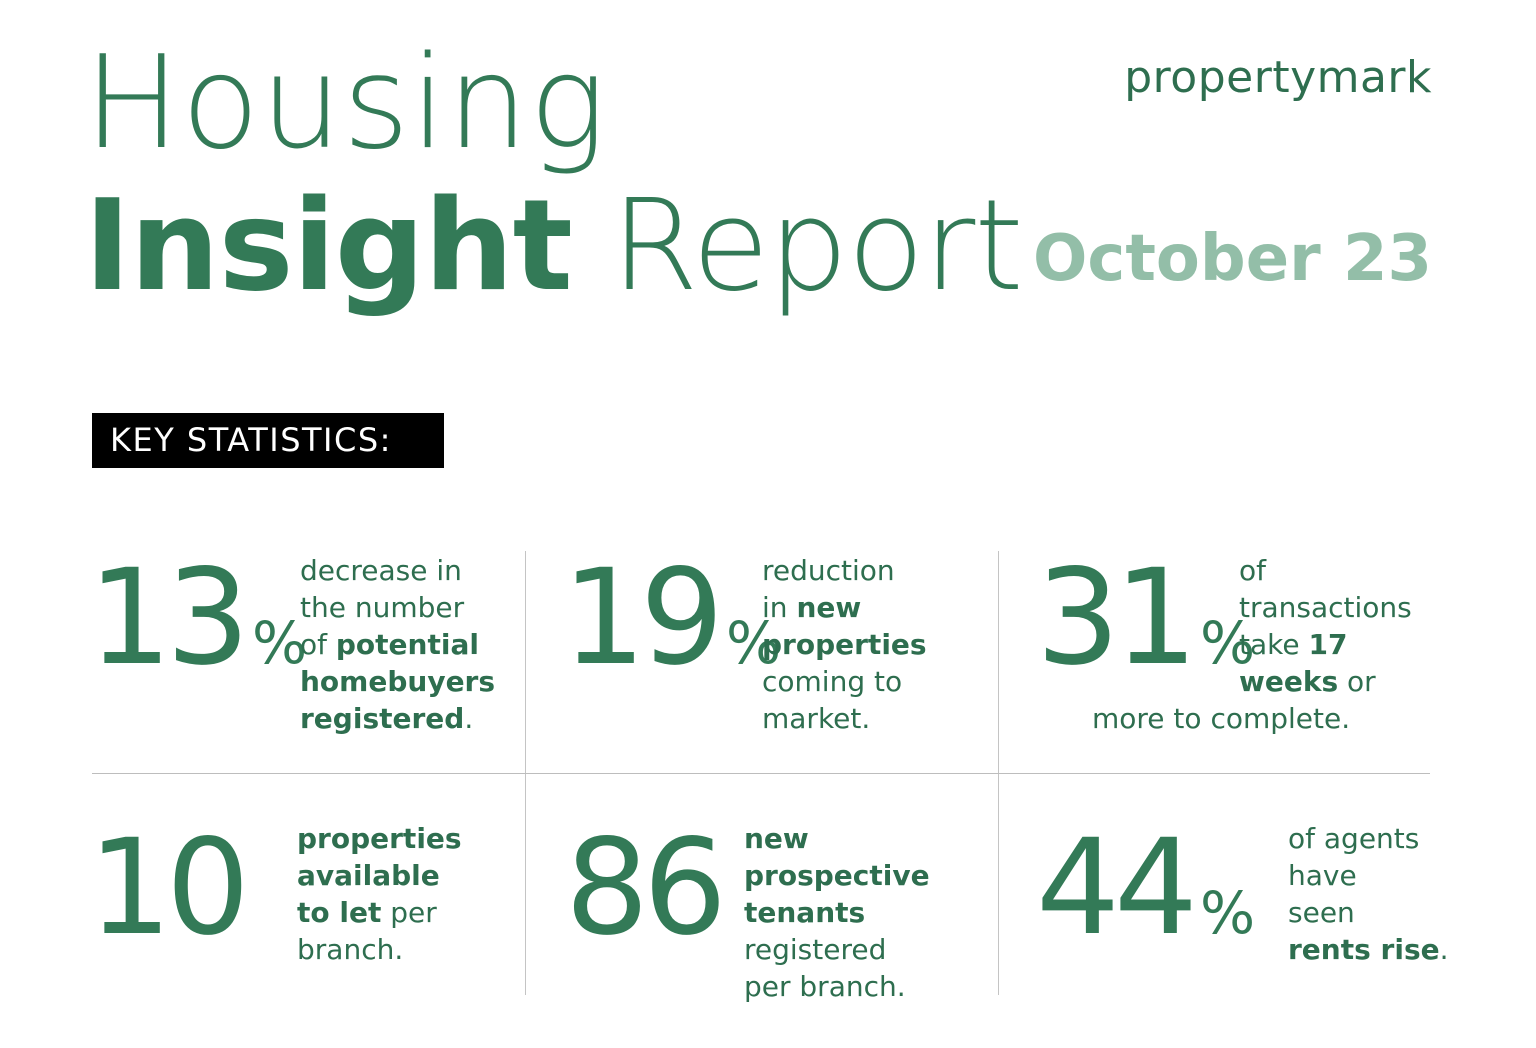 The width and height of the screenshot is (1536, 1048). What do you see at coordinates (672, 618) in the screenshot?
I see `stat-19-value: 19%` at bounding box center [672, 618].